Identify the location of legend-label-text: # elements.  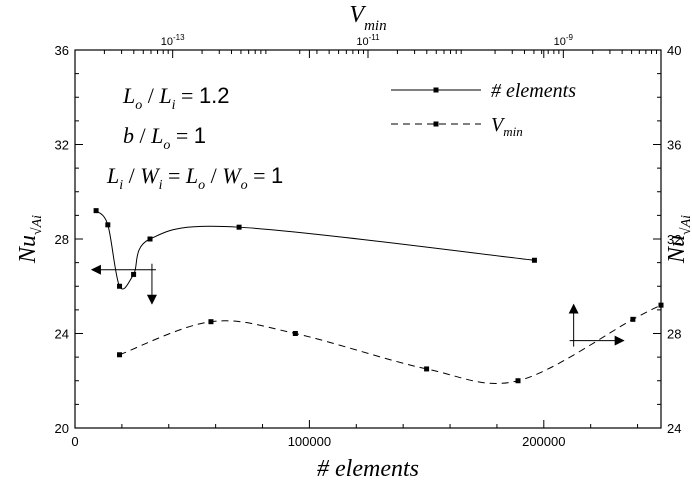
(533, 91).